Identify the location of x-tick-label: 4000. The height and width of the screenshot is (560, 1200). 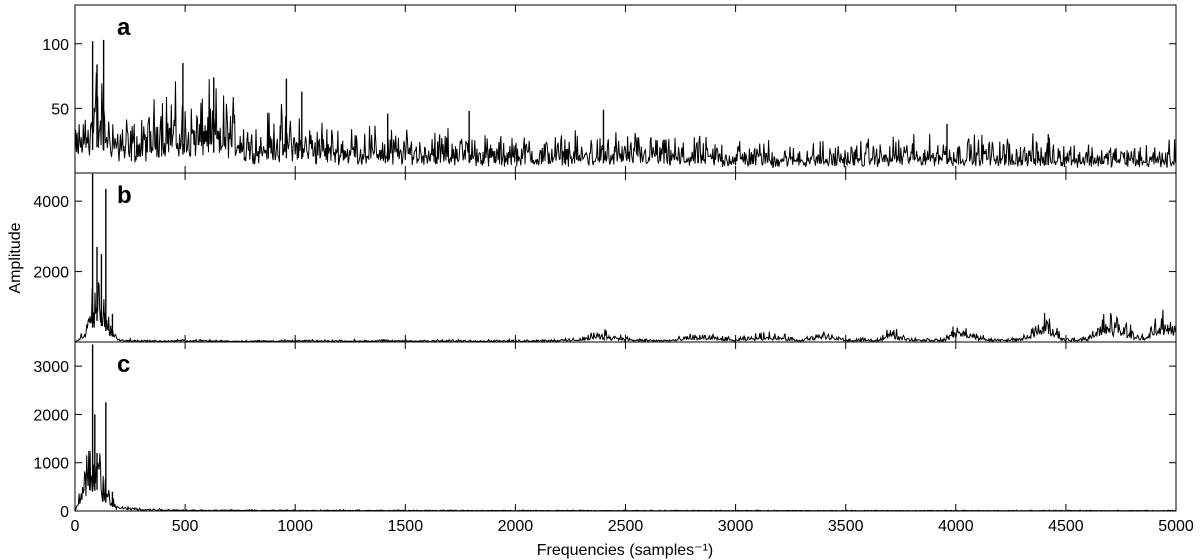
(956, 526).